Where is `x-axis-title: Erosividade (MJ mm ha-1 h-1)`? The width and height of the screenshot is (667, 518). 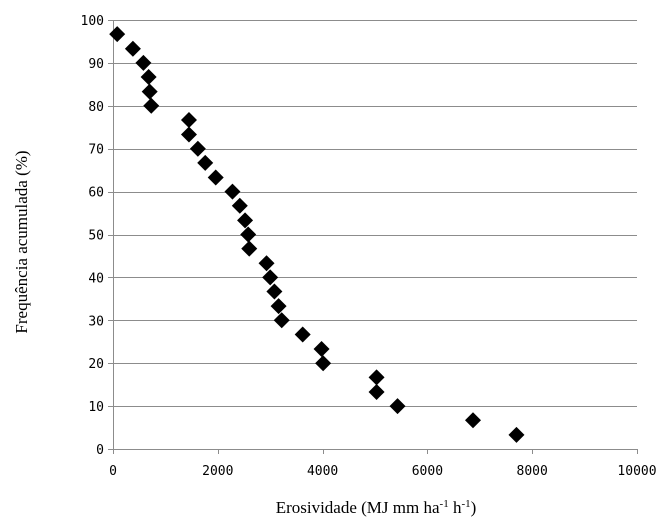
x-axis-title: Erosividade (MJ mm ha-1 h-1) is located at coordinates (376, 507).